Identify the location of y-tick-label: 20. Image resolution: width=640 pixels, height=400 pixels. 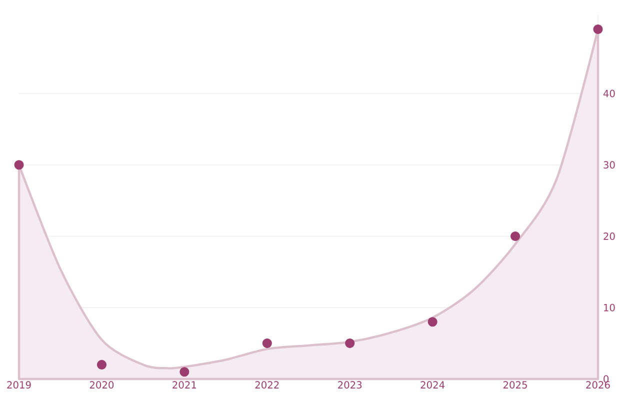
(609, 236).